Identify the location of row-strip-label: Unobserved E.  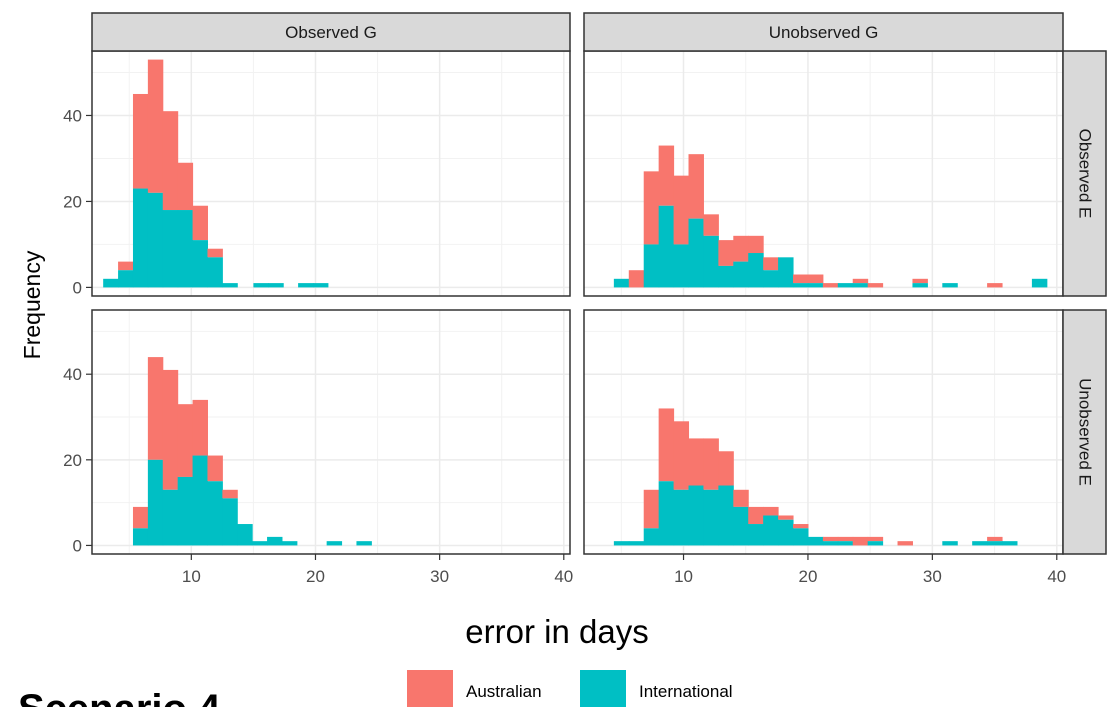
(1085, 432).